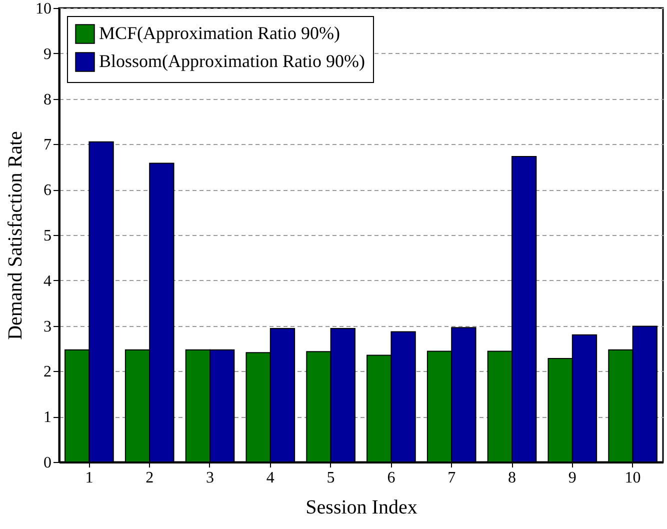 The image size is (667, 529). What do you see at coordinates (270, 478) in the screenshot?
I see `x-tick-label: 4` at bounding box center [270, 478].